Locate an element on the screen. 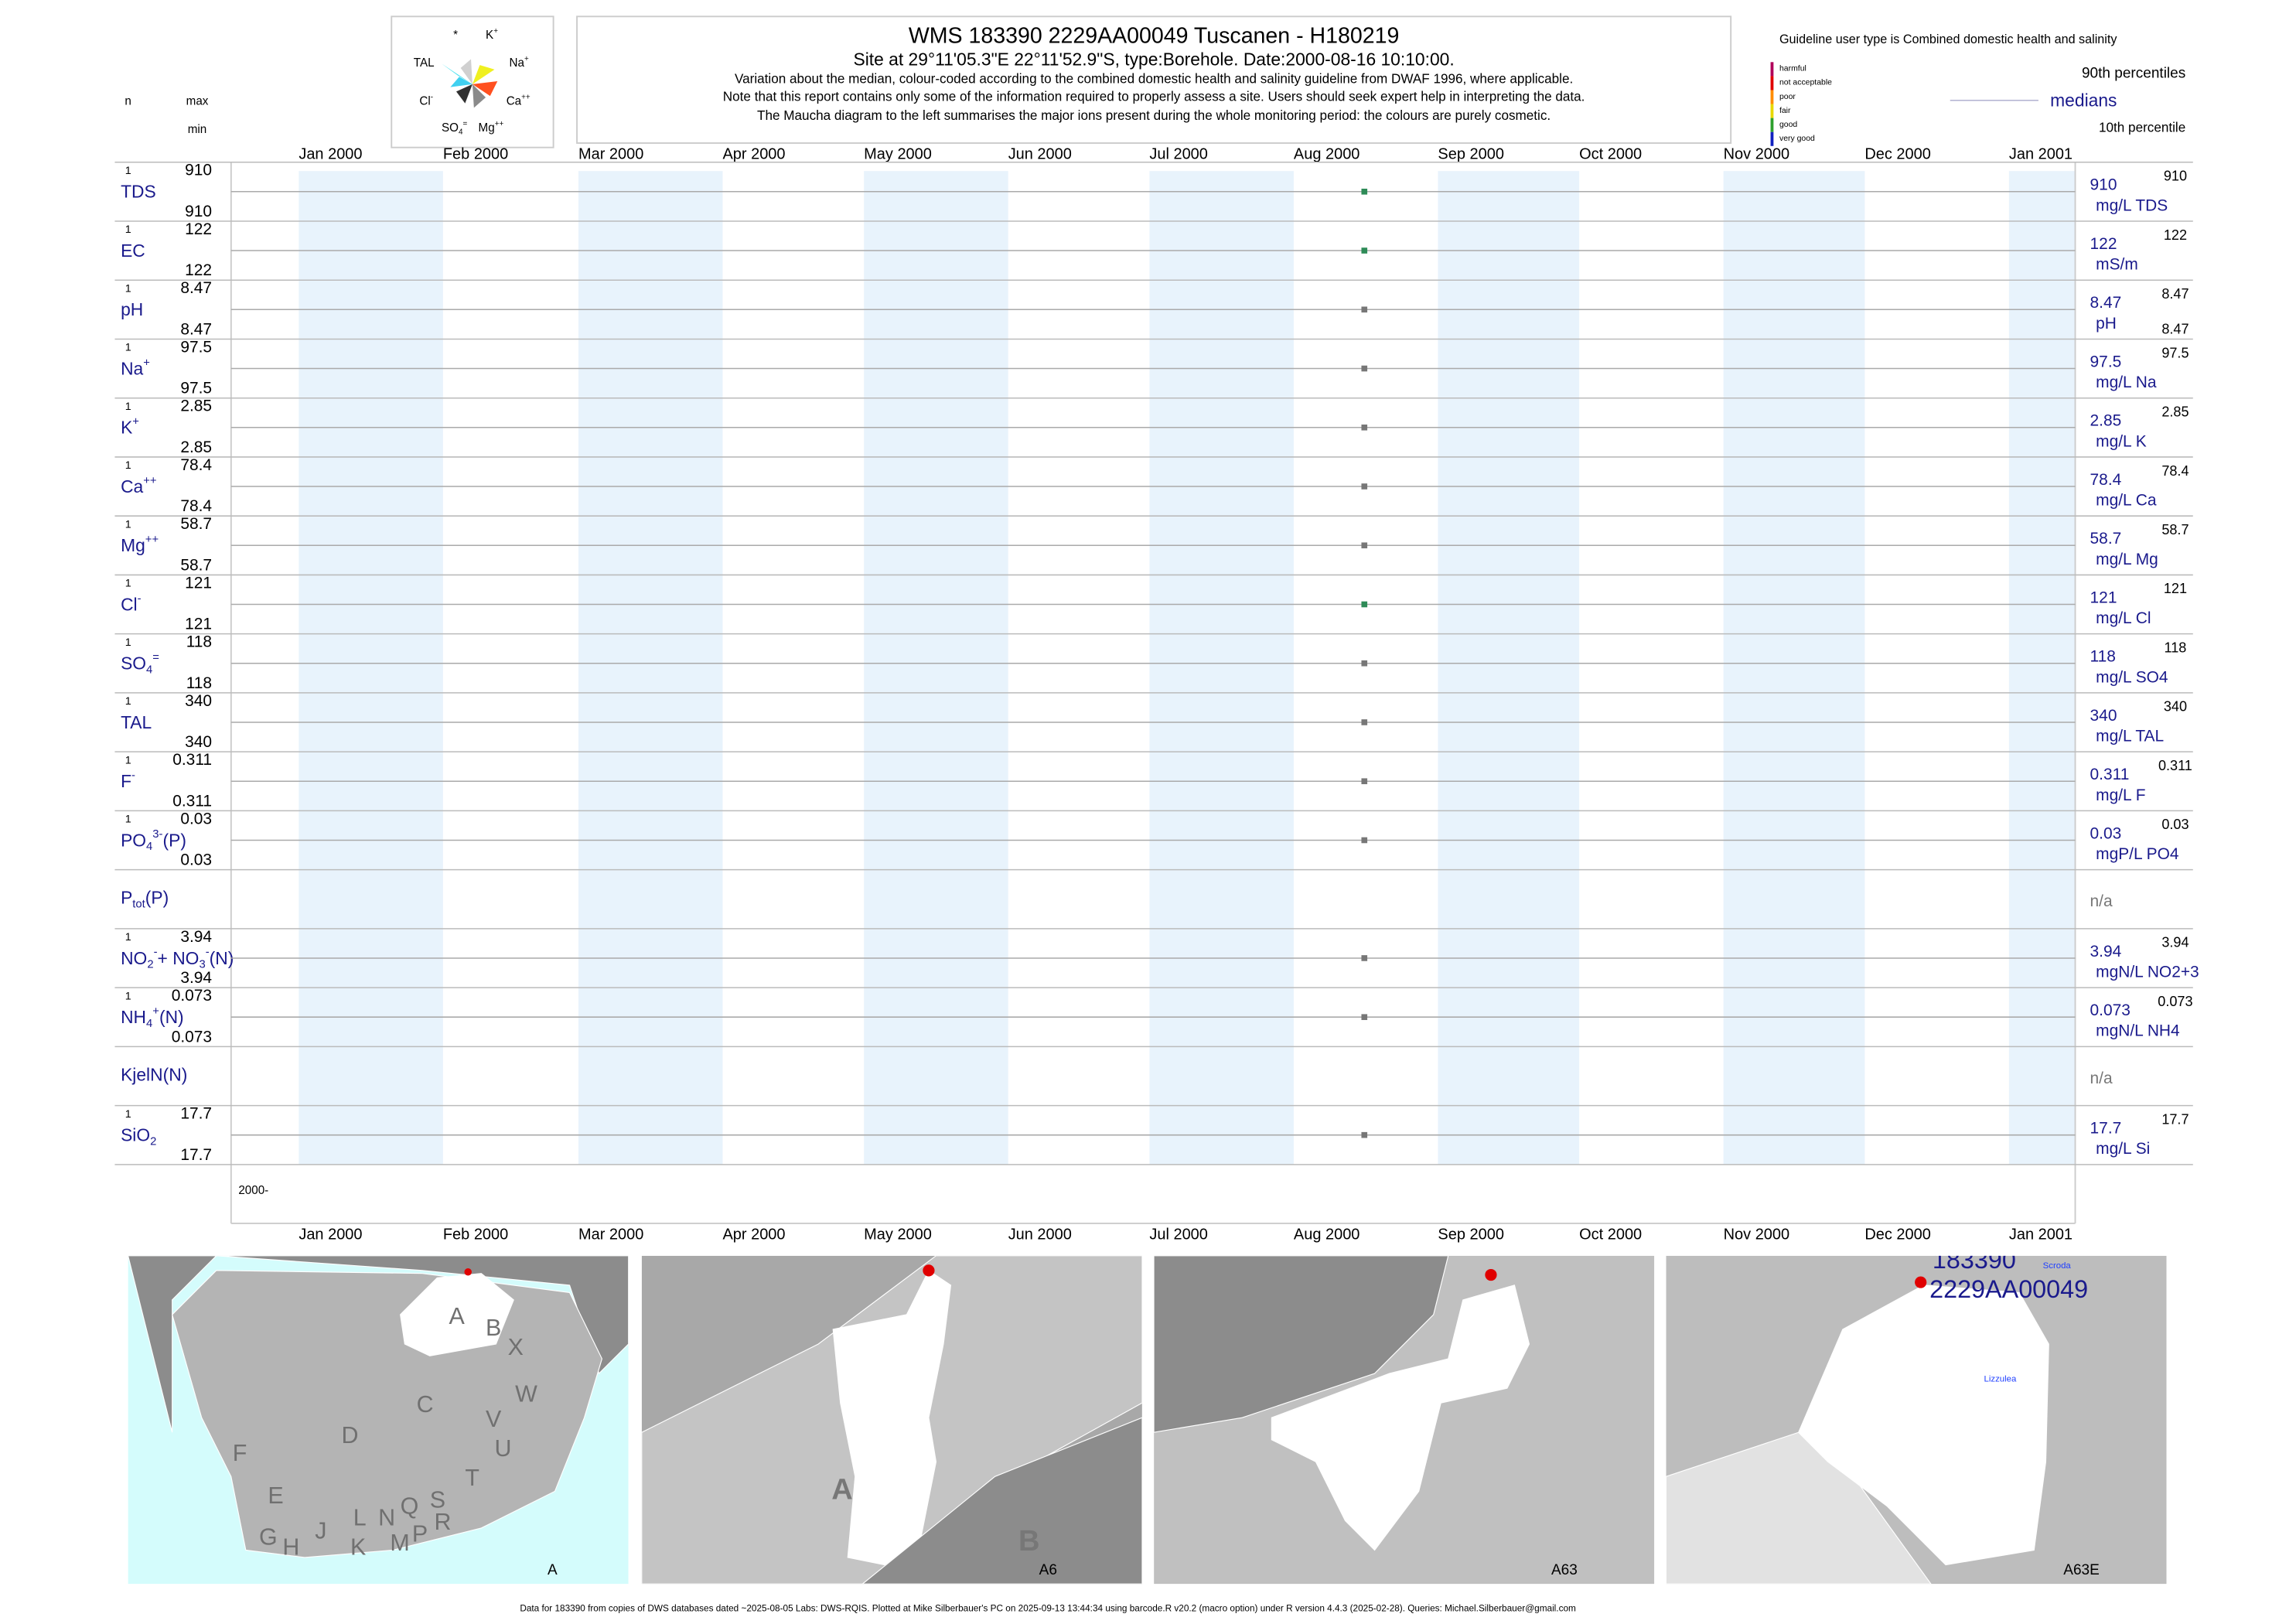 The width and height of the screenshot is (2296, 1624). max-value: 58.7 is located at coordinates (196, 524).